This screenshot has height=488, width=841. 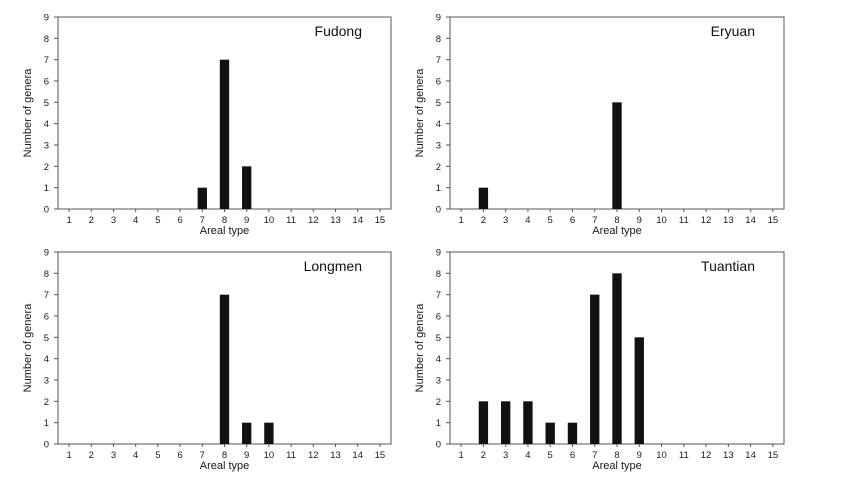 I want to click on chart-title: Fudong, so click(x=338, y=31).